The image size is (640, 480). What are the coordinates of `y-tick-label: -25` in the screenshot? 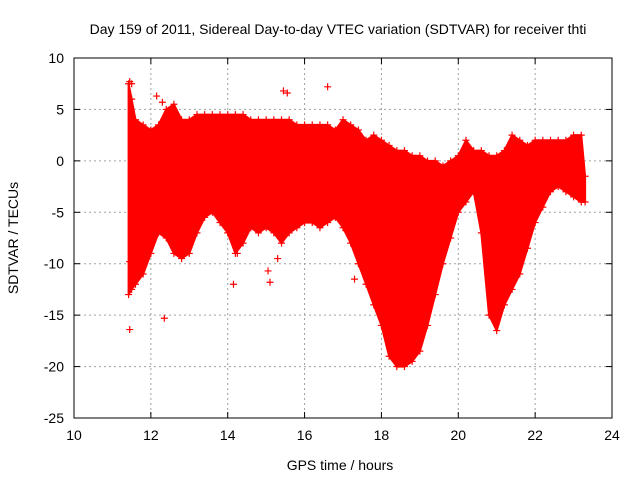 It's located at (54, 418).